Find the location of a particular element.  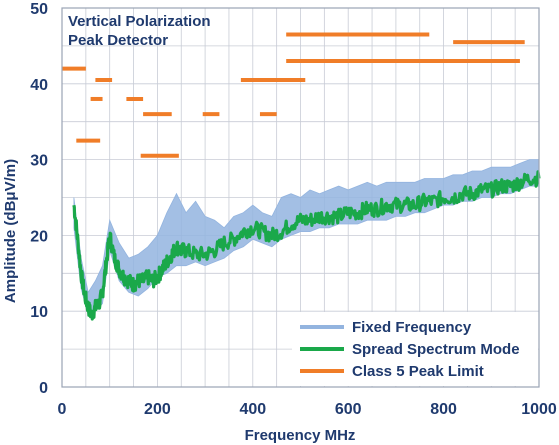

x-tick-label: 1000 is located at coordinates (539, 409).